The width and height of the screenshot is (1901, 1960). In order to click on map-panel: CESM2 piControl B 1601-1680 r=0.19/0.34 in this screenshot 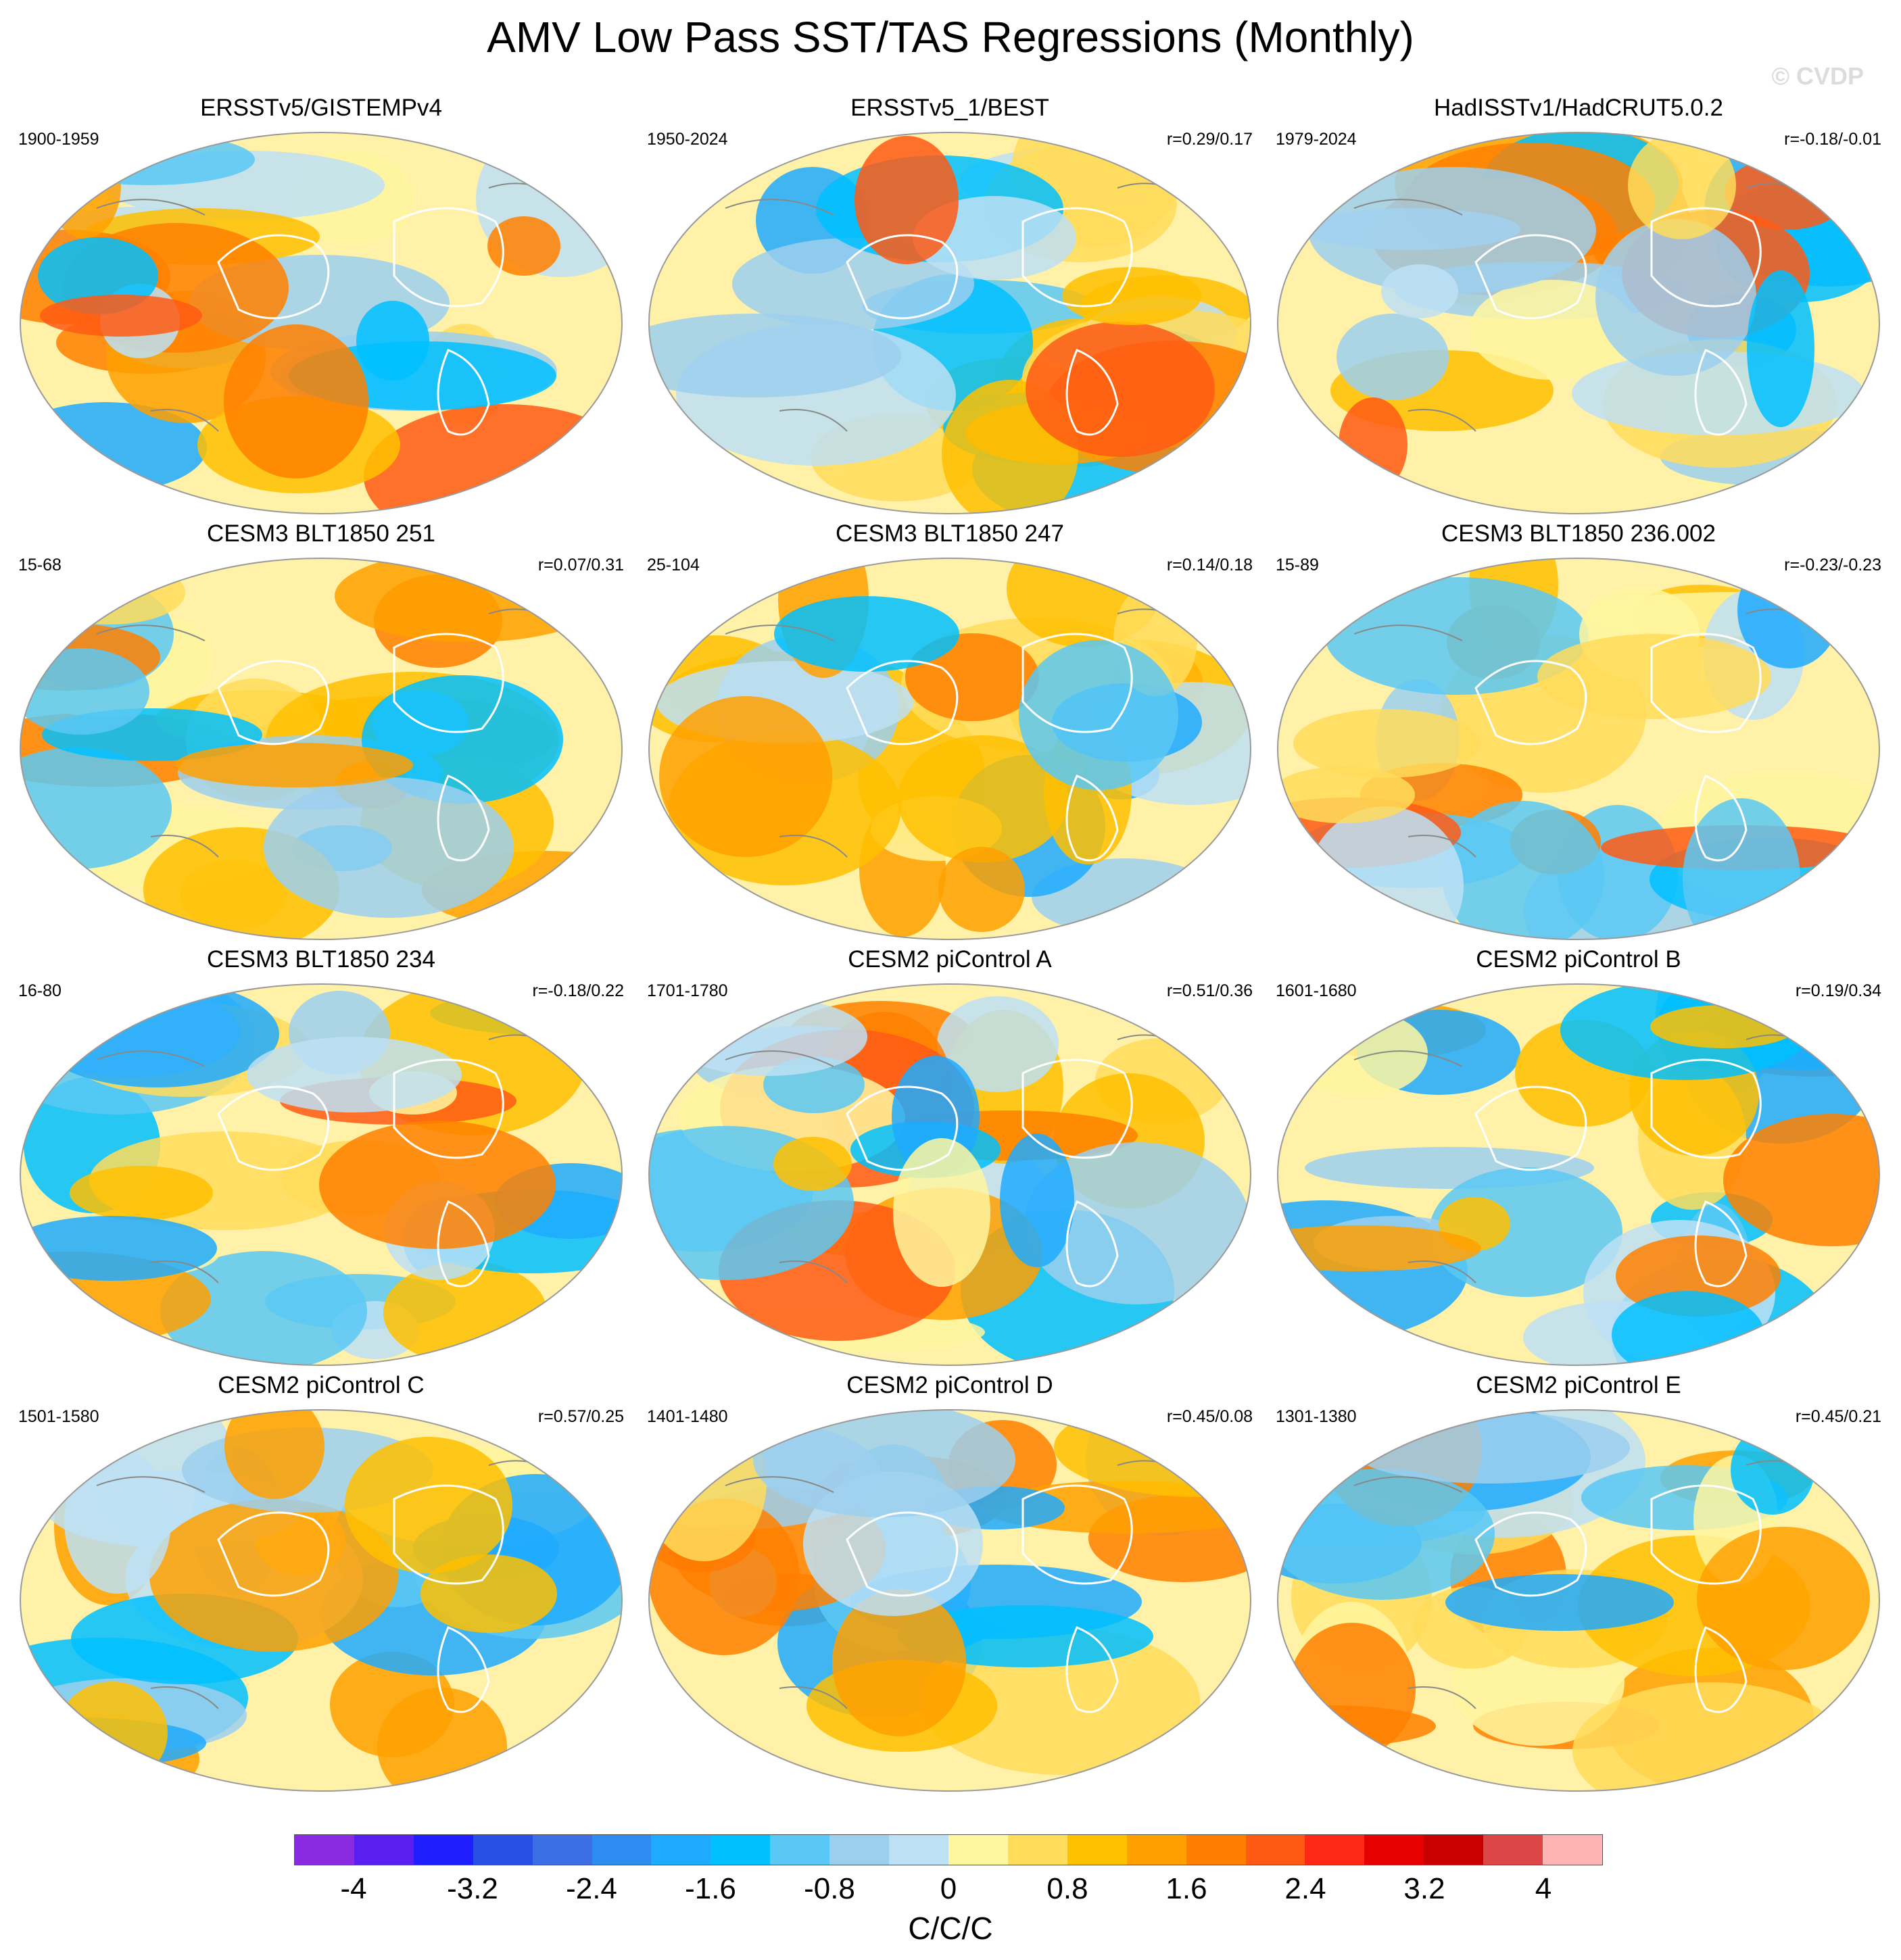, I will do `click(1579, 1159)`.